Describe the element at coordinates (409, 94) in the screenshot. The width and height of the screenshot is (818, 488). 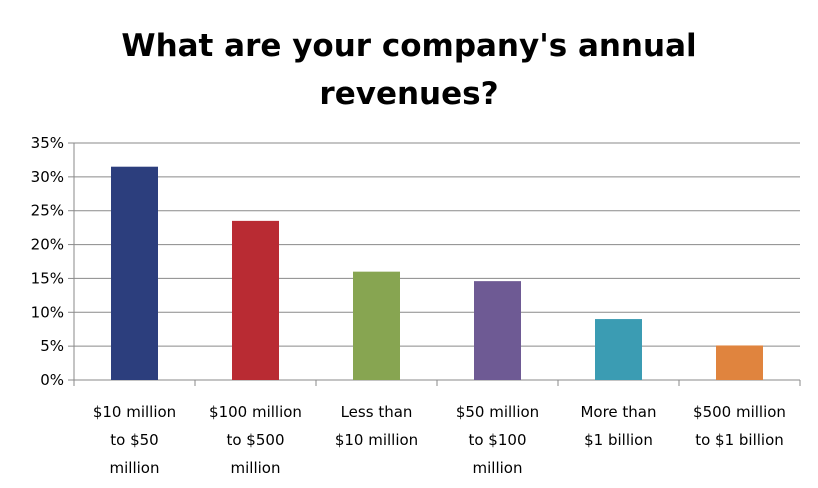
I see `chart-title-line-2: revenues?` at that location.